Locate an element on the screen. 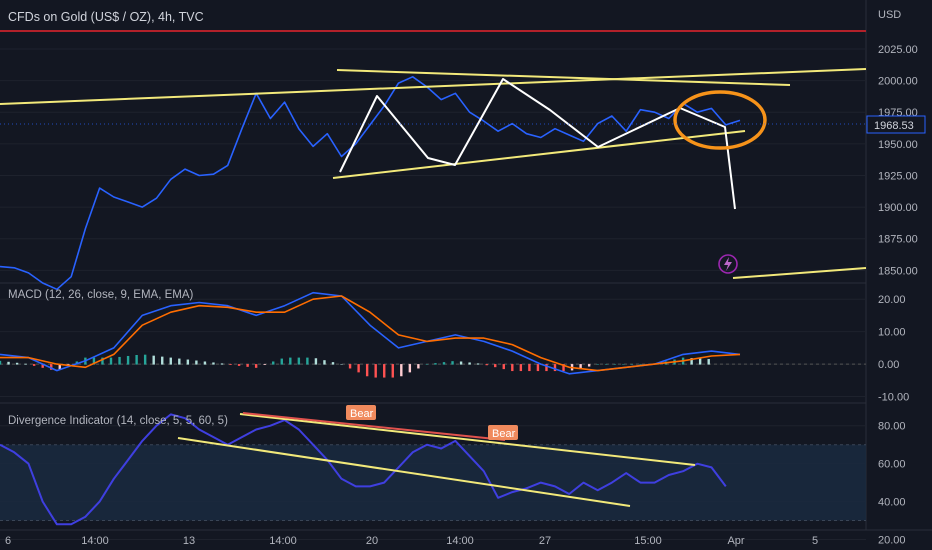  bear-label-1: Bear is located at coordinates (362, 414).